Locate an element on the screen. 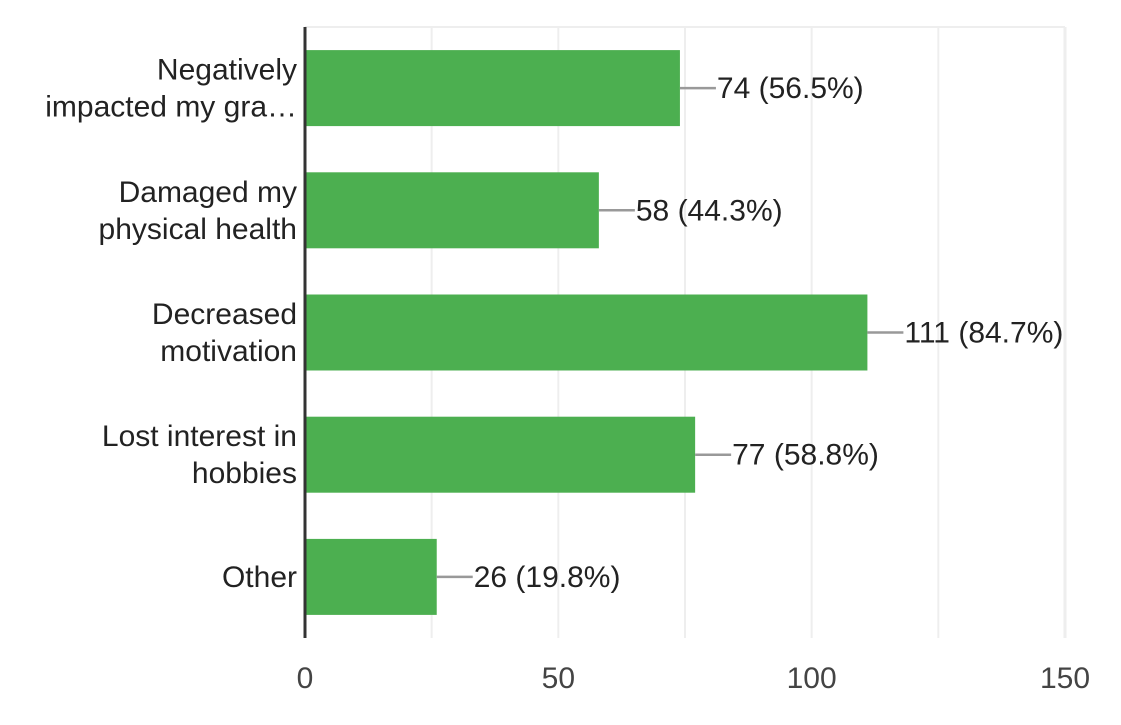 Image resolution: width=1121 pixels, height=725 pixels. x-tick-labels: 0 50 100 150 is located at coordinates (693, 678).